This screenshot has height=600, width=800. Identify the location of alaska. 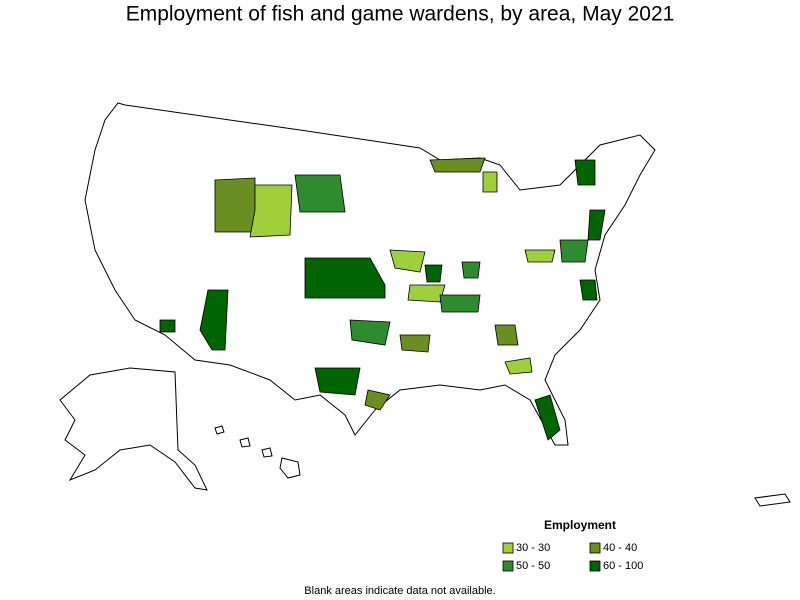
(133, 429).